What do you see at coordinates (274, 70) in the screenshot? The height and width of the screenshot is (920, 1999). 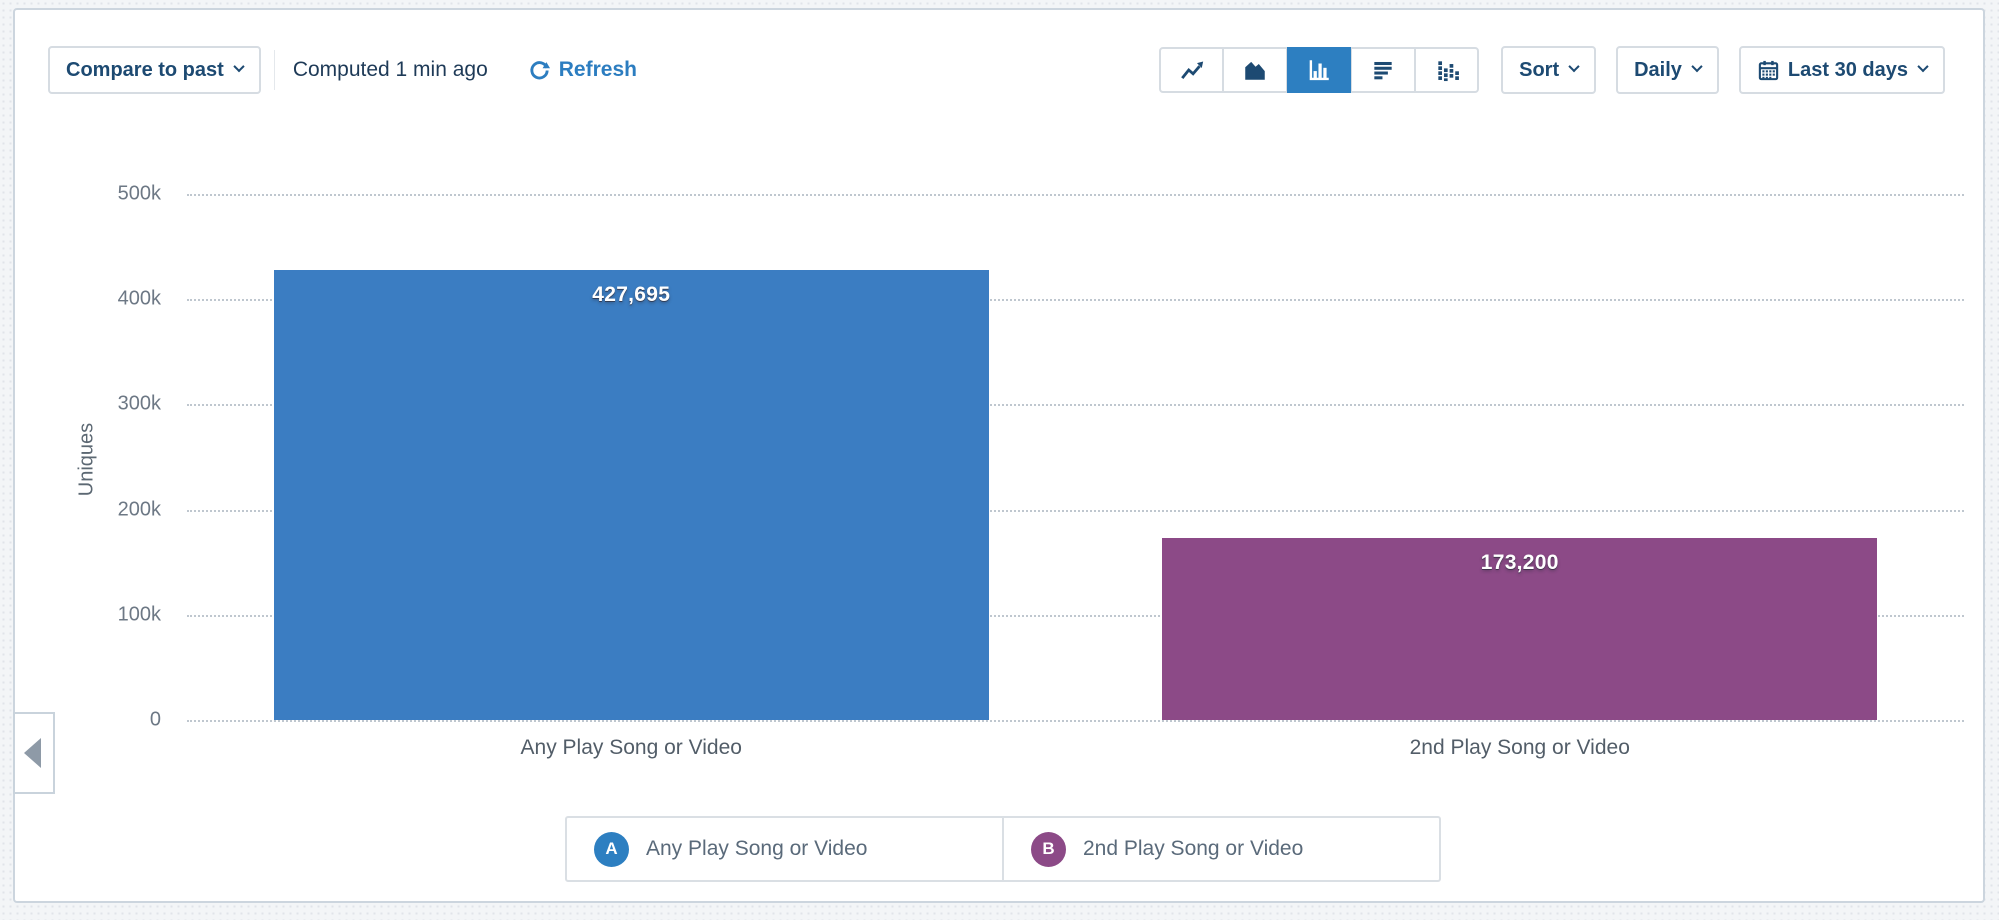 I see `toolbar-divider` at bounding box center [274, 70].